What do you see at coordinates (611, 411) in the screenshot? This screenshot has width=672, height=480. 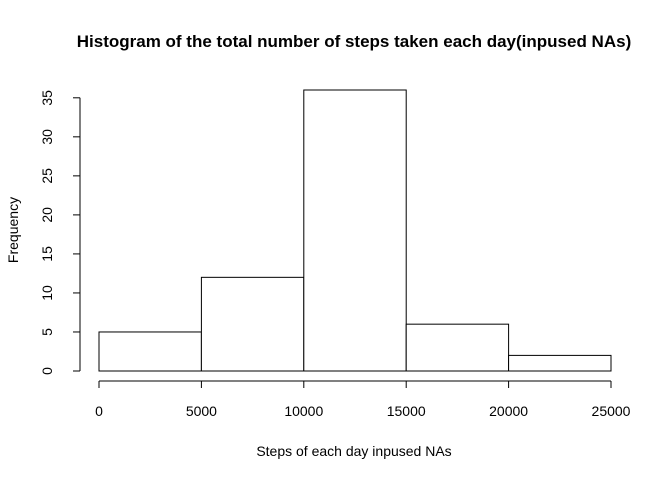 I see `x-tick-label-5: 25000` at bounding box center [611, 411].